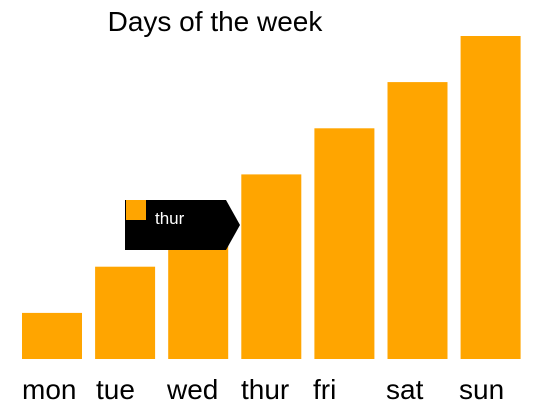  I want to click on x-axis-tick-labels: mon tue wed thur fri sat sun, so click(263, 389).